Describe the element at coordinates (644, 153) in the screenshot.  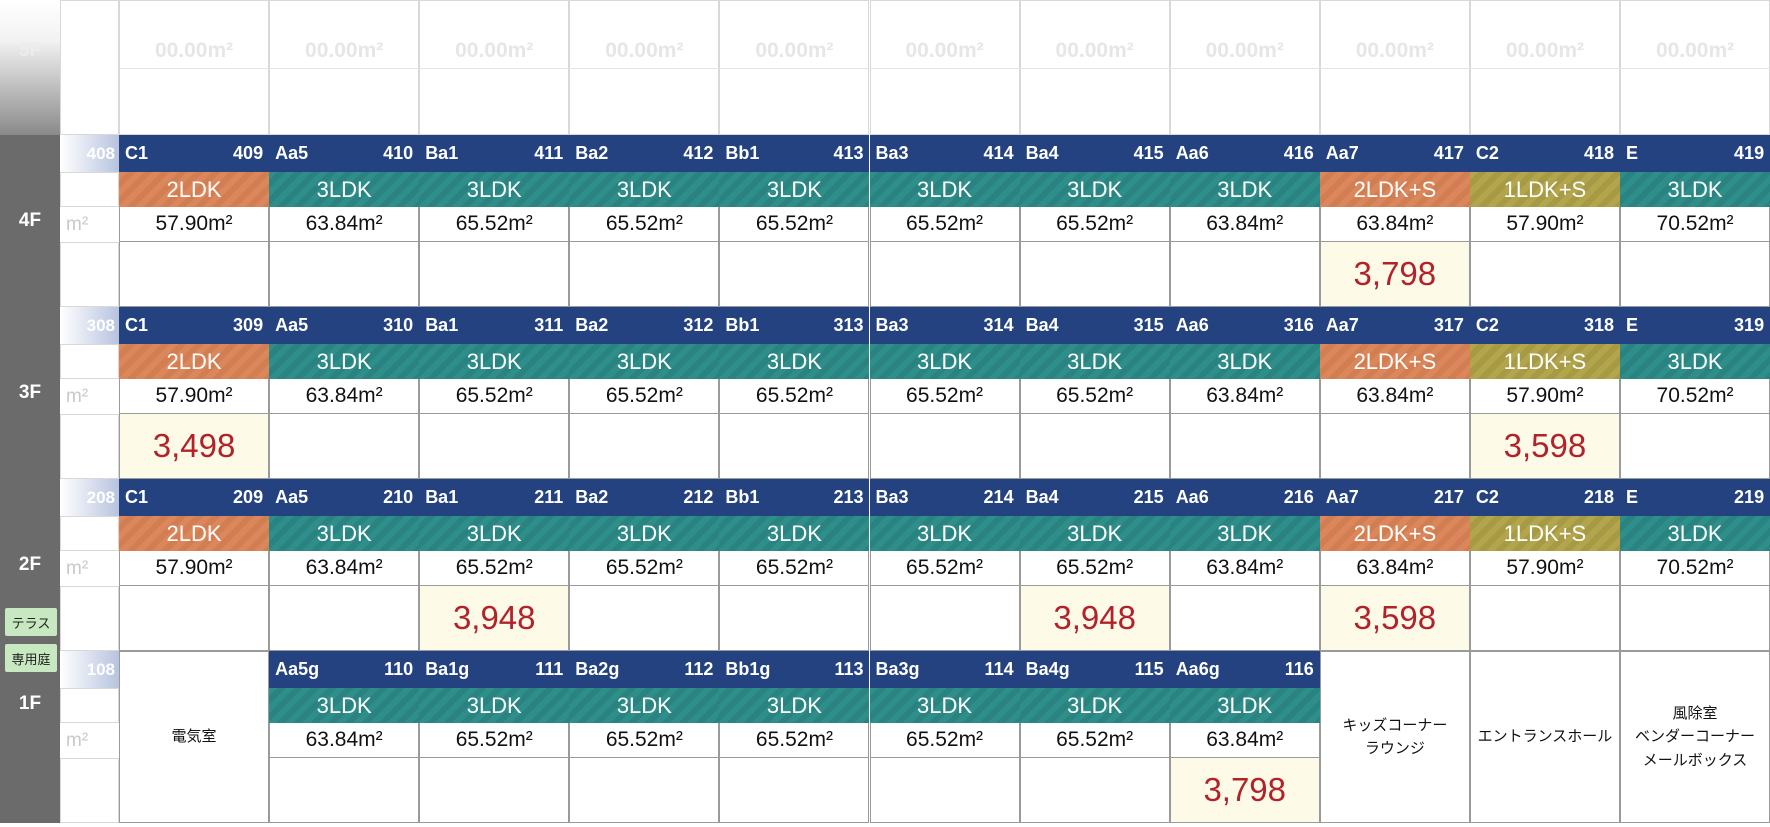
I see `unit-header: Ba2 412` at that location.